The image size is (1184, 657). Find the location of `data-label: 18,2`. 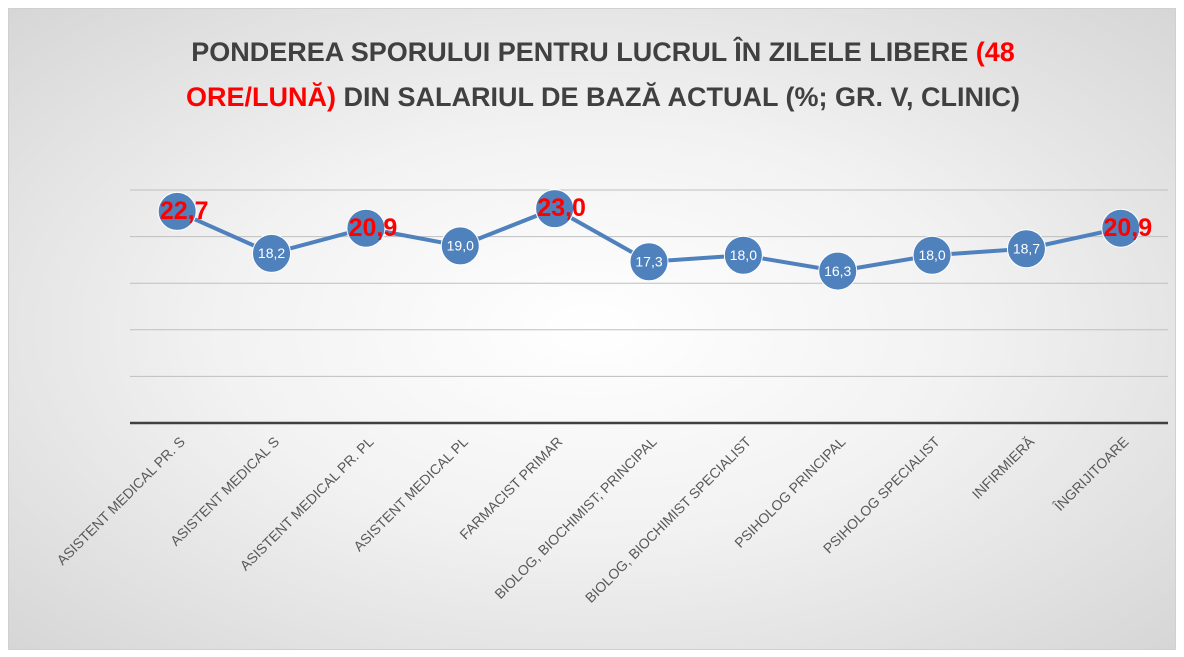

data-label: 18,2 is located at coordinates (271, 253).